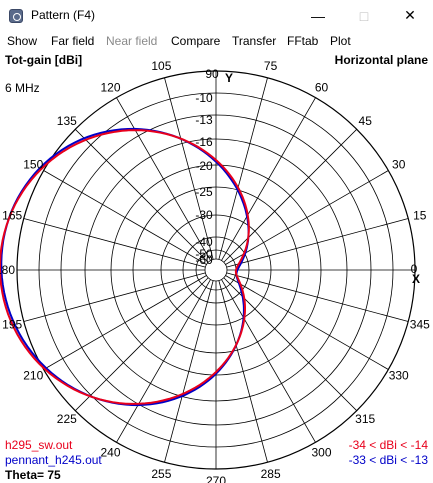  I want to click on ring-label-10: -10, so click(204, 98).